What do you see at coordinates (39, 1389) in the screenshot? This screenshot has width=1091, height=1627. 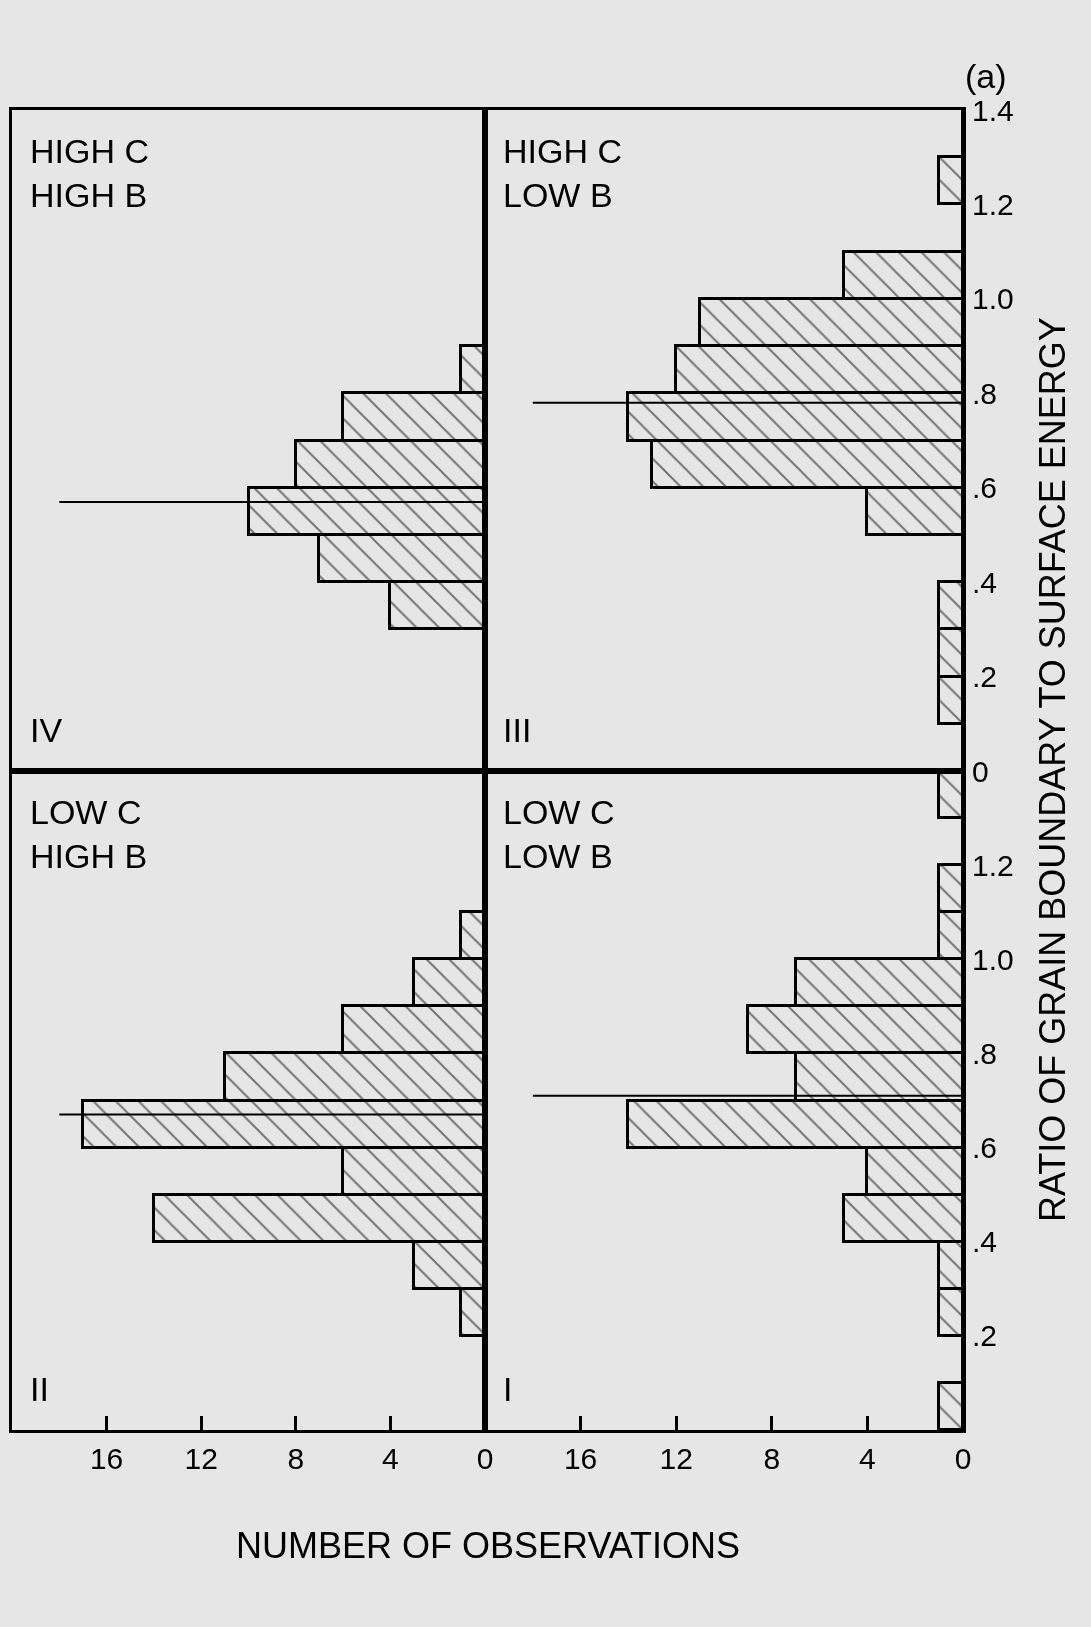 I see `annotation: II` at bounding box center [39, 1389].